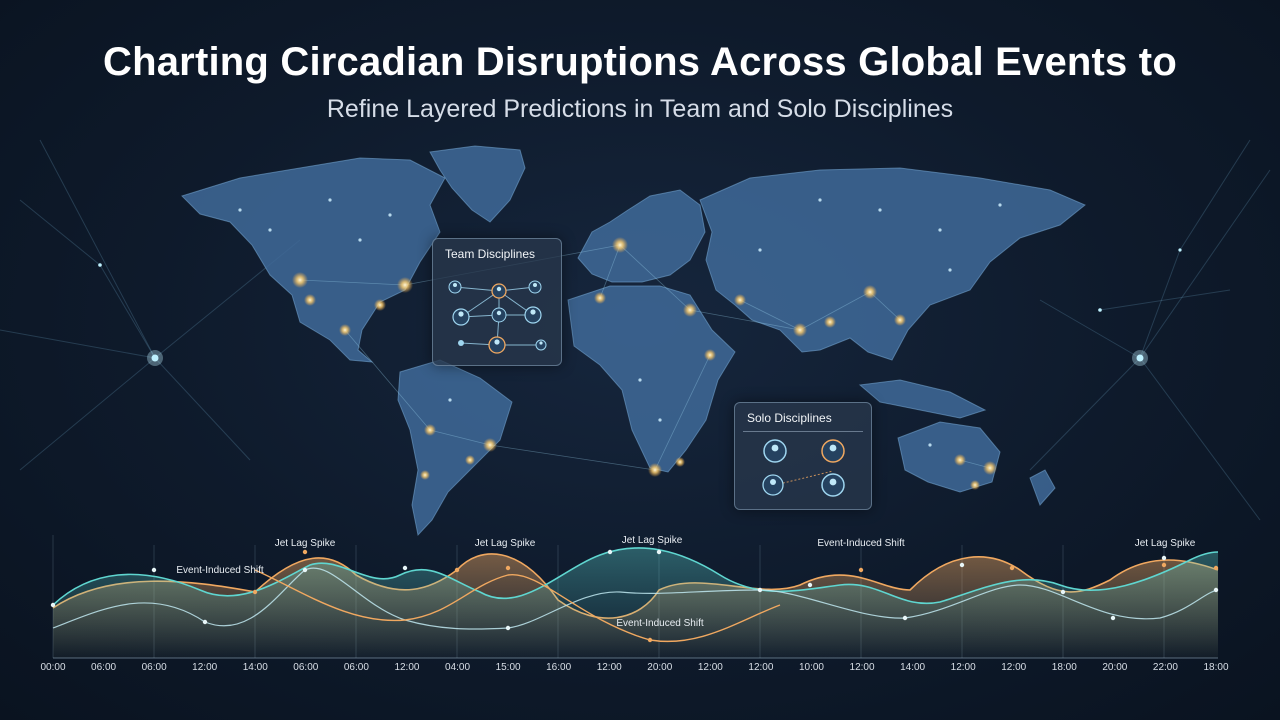 This screenshot has height=720, width=1280. What do you see at coordinates (455, 448) in the screenshot?
I see `south-america-shape` at bounding box center [455, 448].